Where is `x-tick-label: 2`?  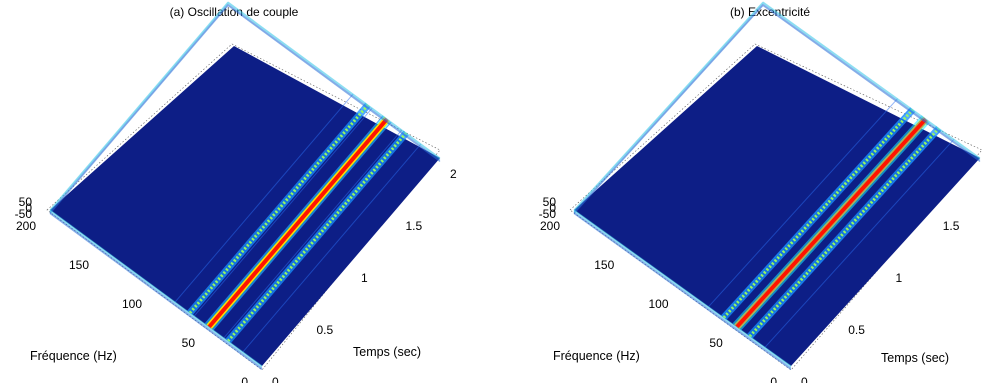
x-tick-label: 2 is located at coordinates (453, 174).